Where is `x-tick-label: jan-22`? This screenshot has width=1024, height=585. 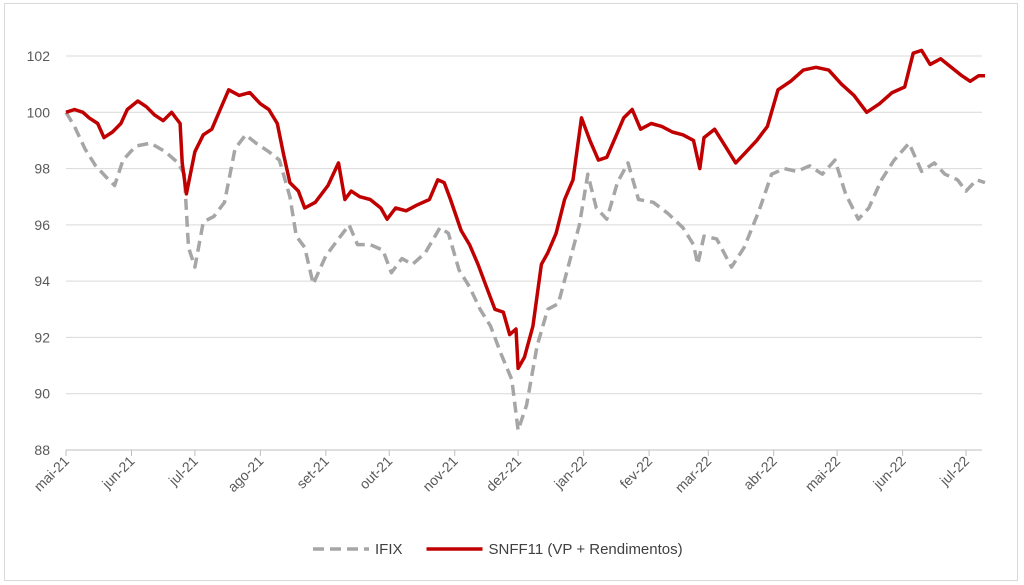
x-tick-label: jan-22 is located at coordinates (570, 473).